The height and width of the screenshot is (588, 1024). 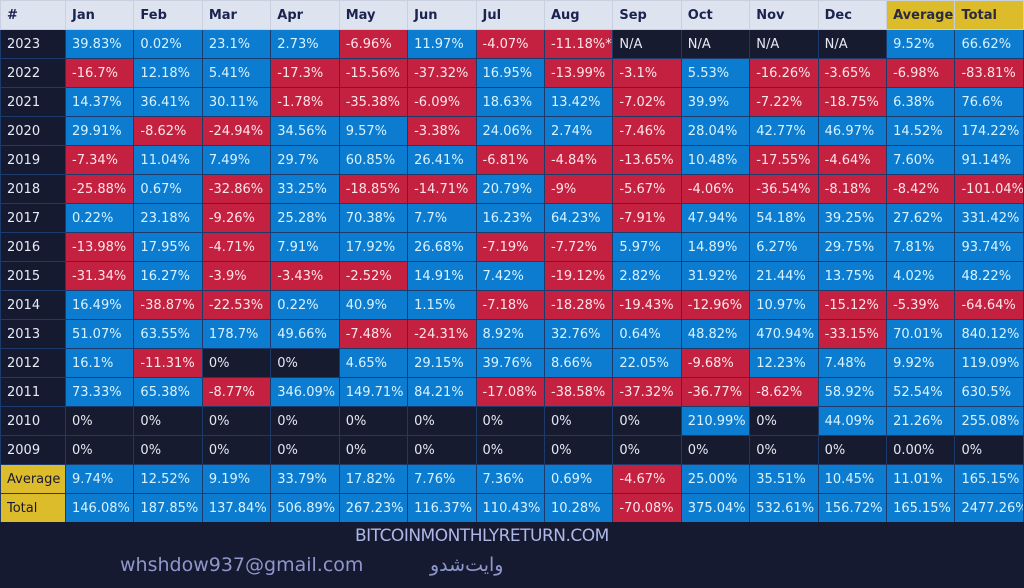 I want to click on return-cell-total: 255.08%, so click(x=989, y=421).